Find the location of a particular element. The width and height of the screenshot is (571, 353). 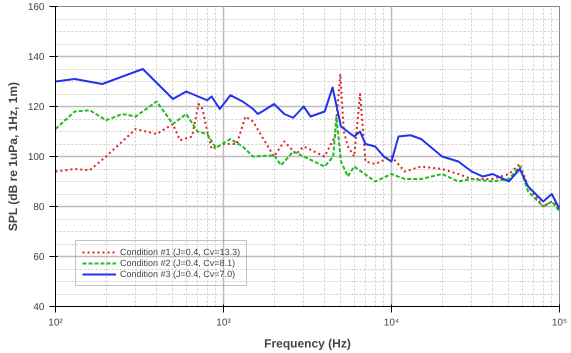

legend-label: Condition #3 (J=0.4, Cv=7.0) is located at coordinates (178, 274).